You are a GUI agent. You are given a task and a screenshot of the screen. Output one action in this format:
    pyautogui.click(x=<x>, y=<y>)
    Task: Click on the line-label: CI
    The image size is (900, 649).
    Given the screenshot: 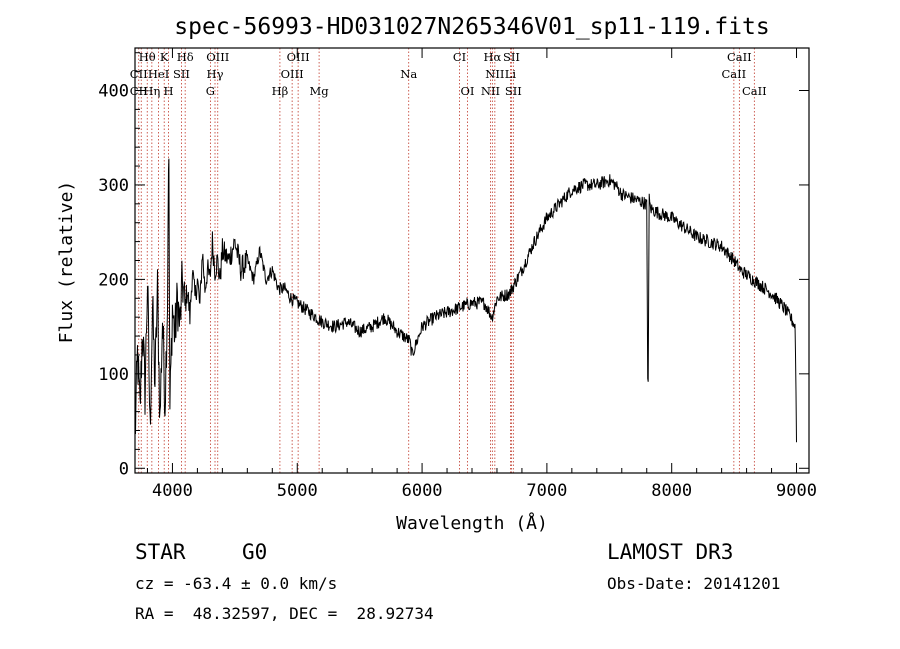 What is the action you would take?
    pyautogui.click(x=459, y=57)
    